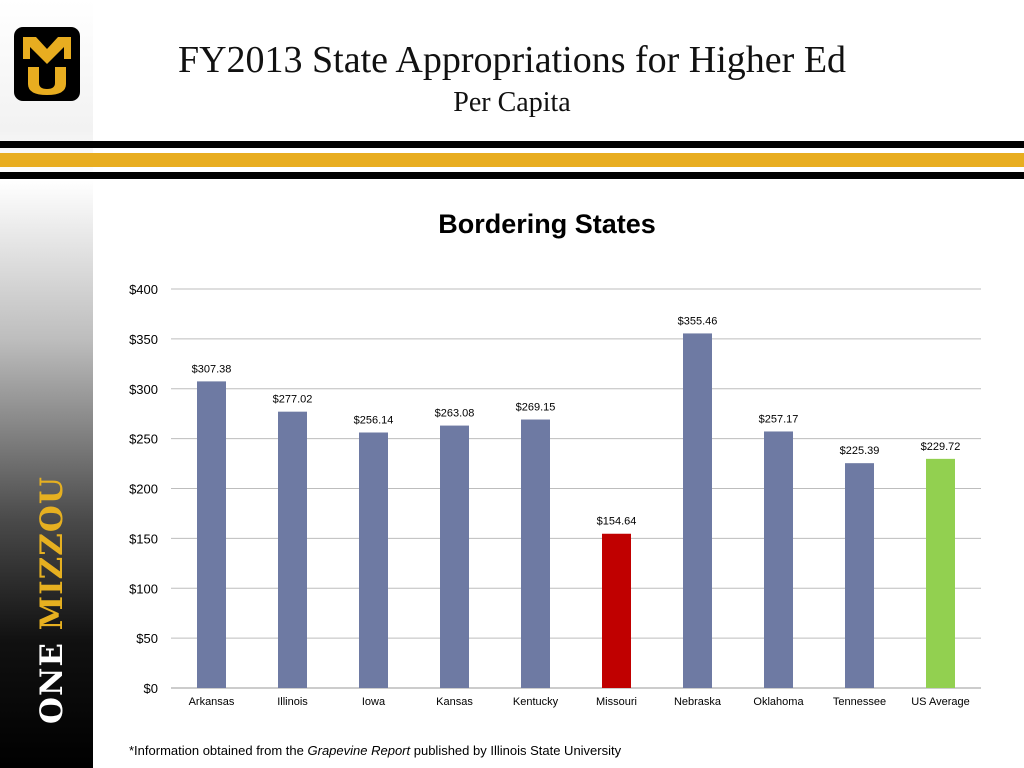 The image size is (1024, 768). I want to click on y-tick-label: $300, so click(143, 389).